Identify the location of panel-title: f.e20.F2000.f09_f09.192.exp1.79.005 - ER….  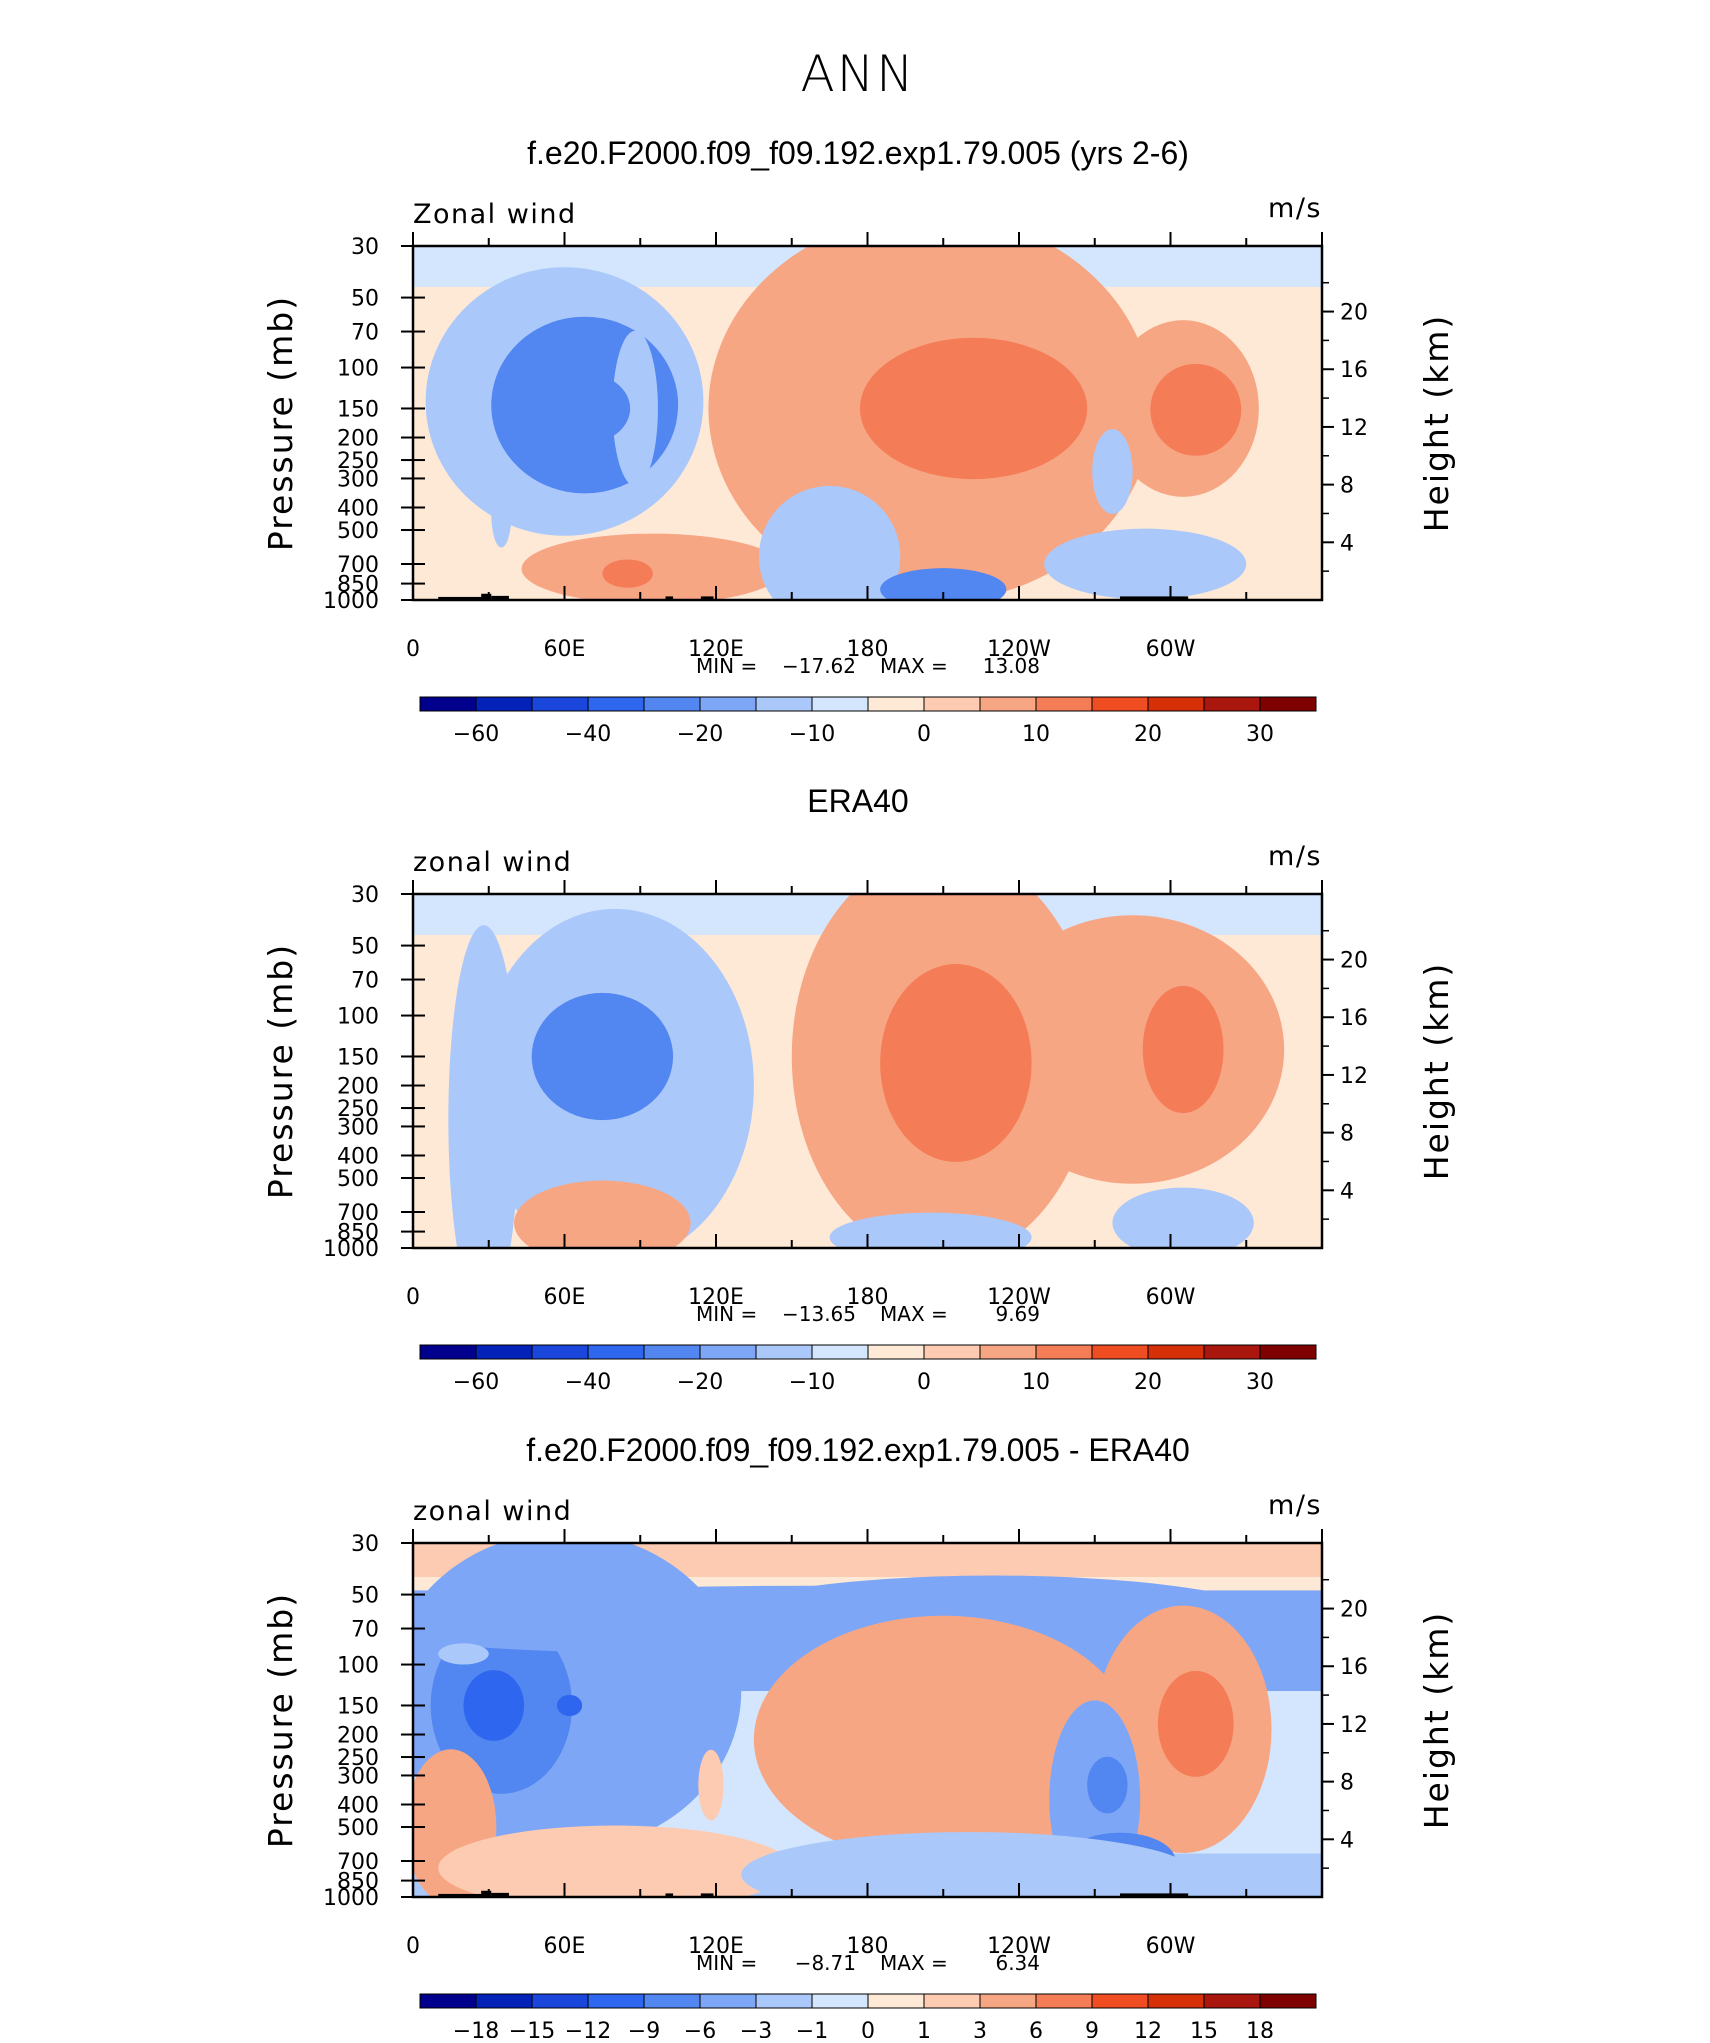
(858, 1450).